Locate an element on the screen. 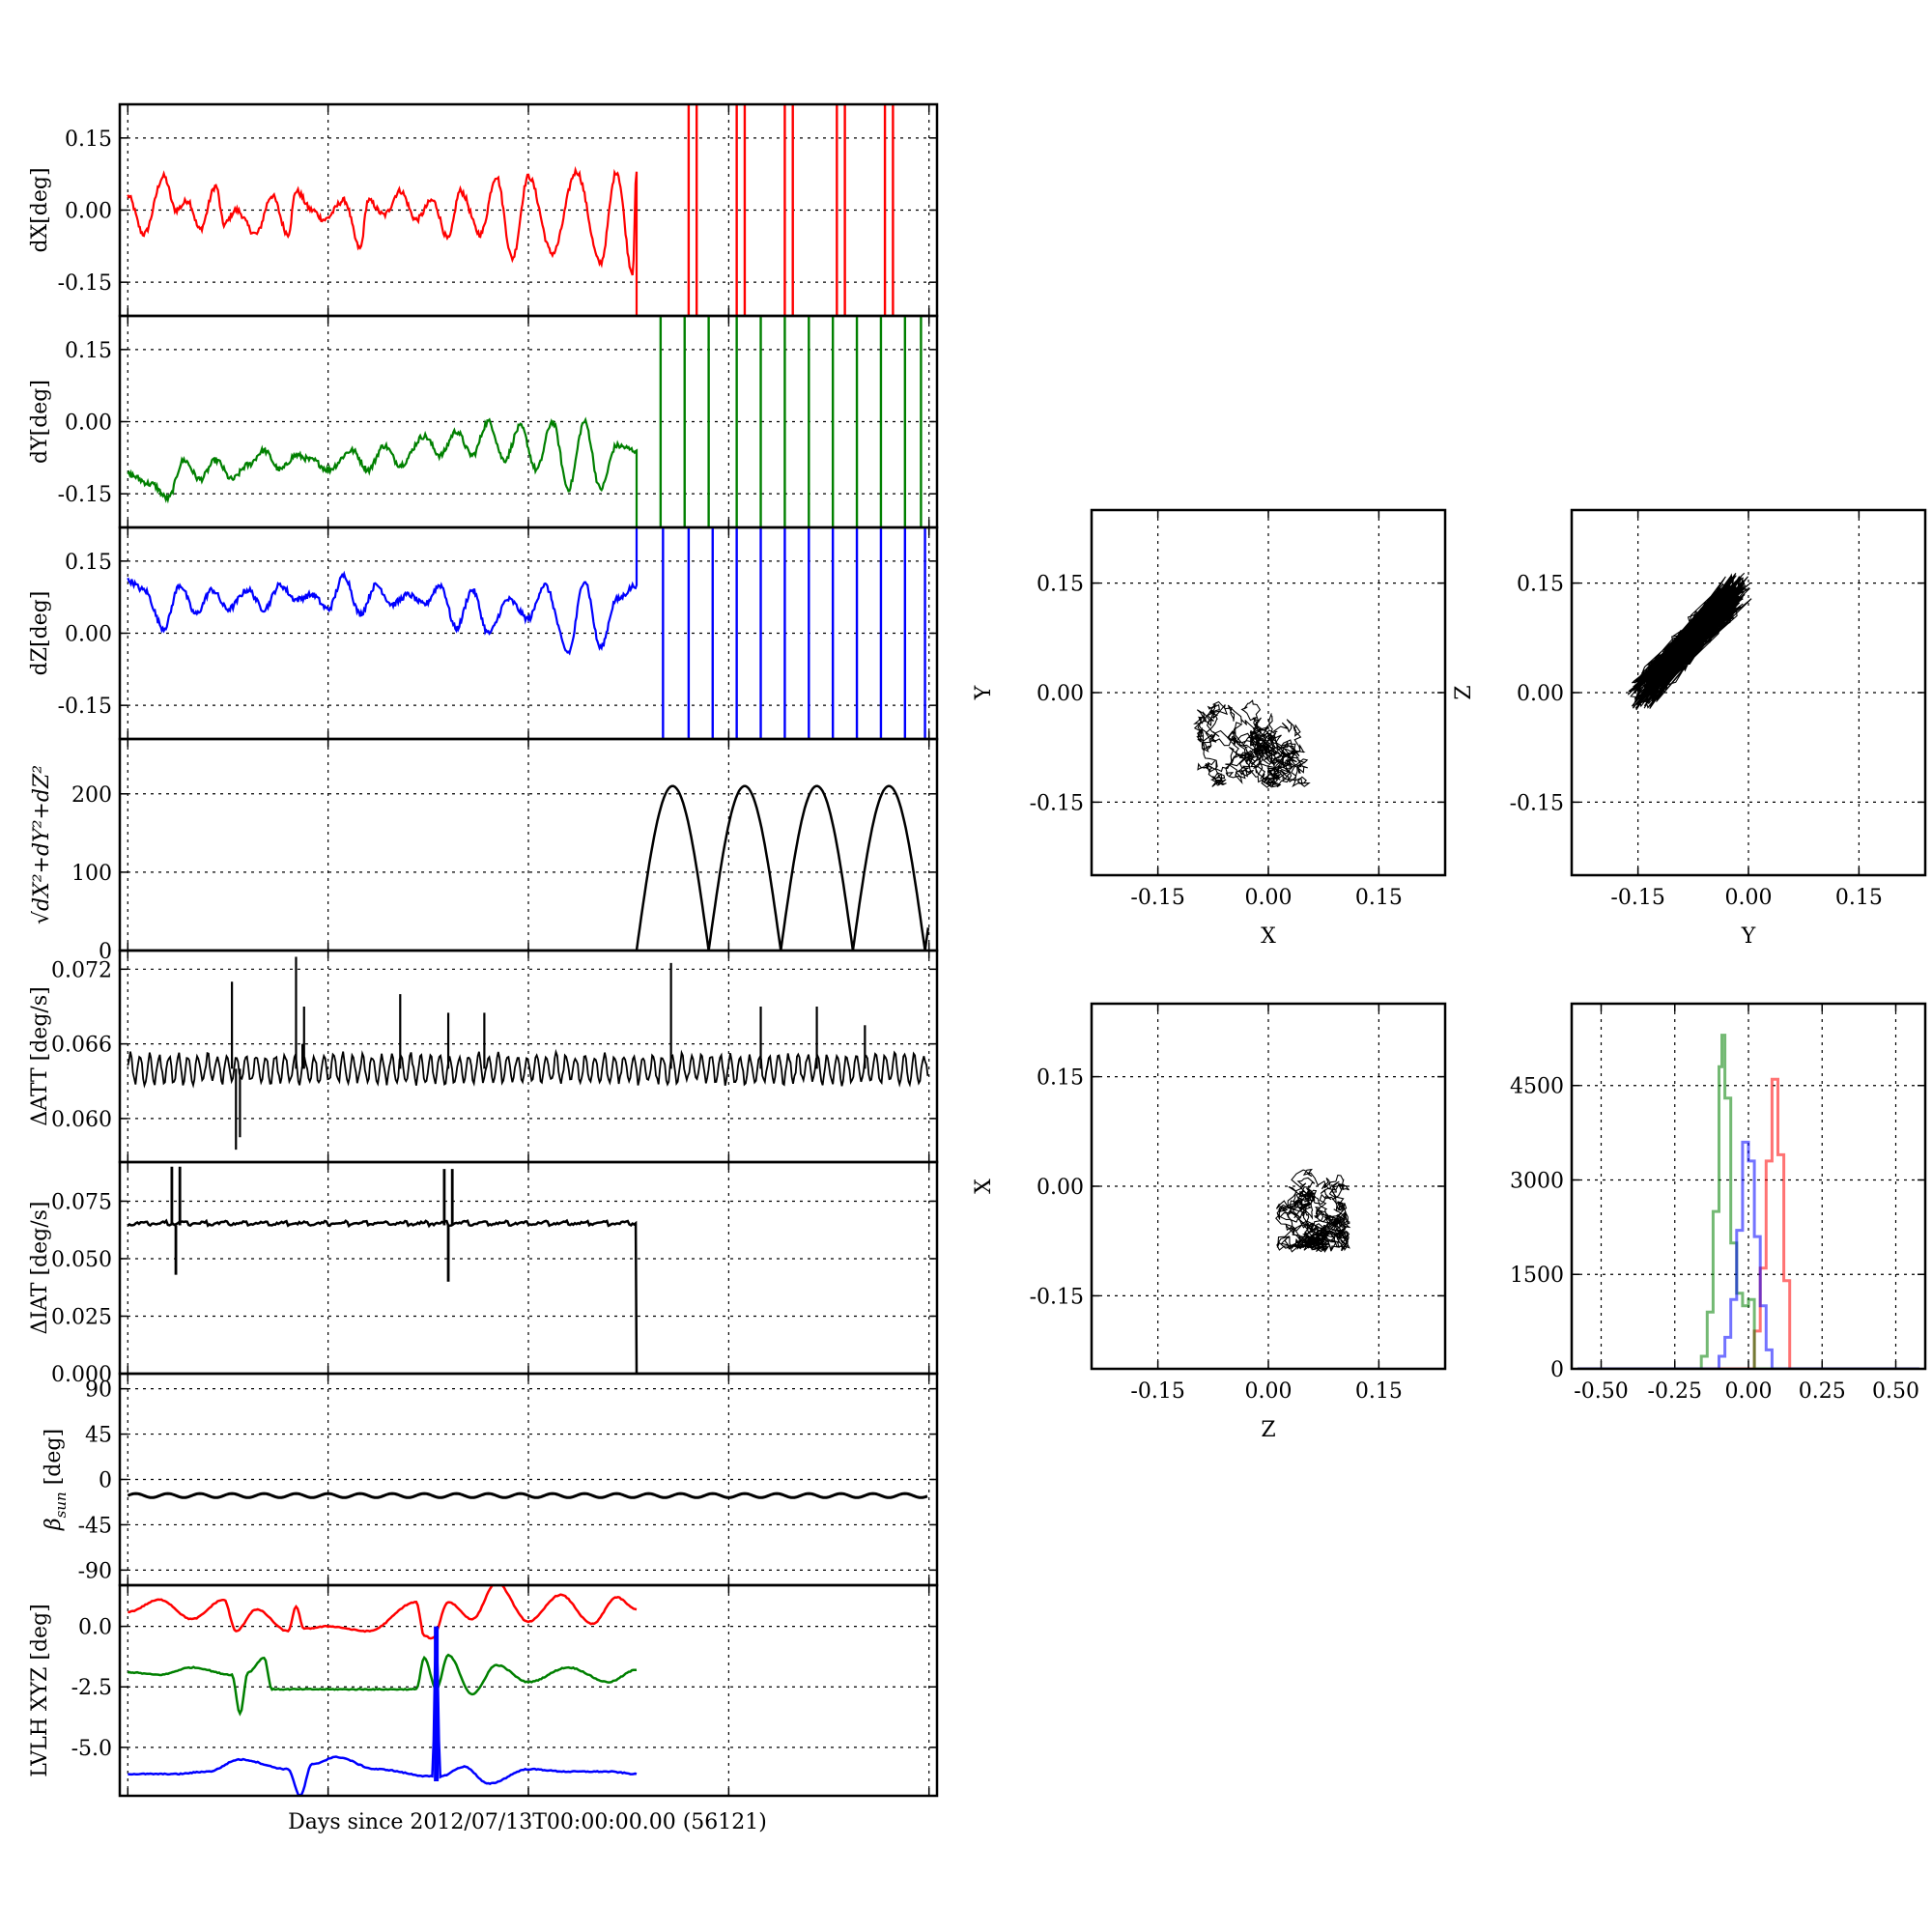  sc_zx-y-tick-label: 0.15 is located at coordinates (1060, 1078).